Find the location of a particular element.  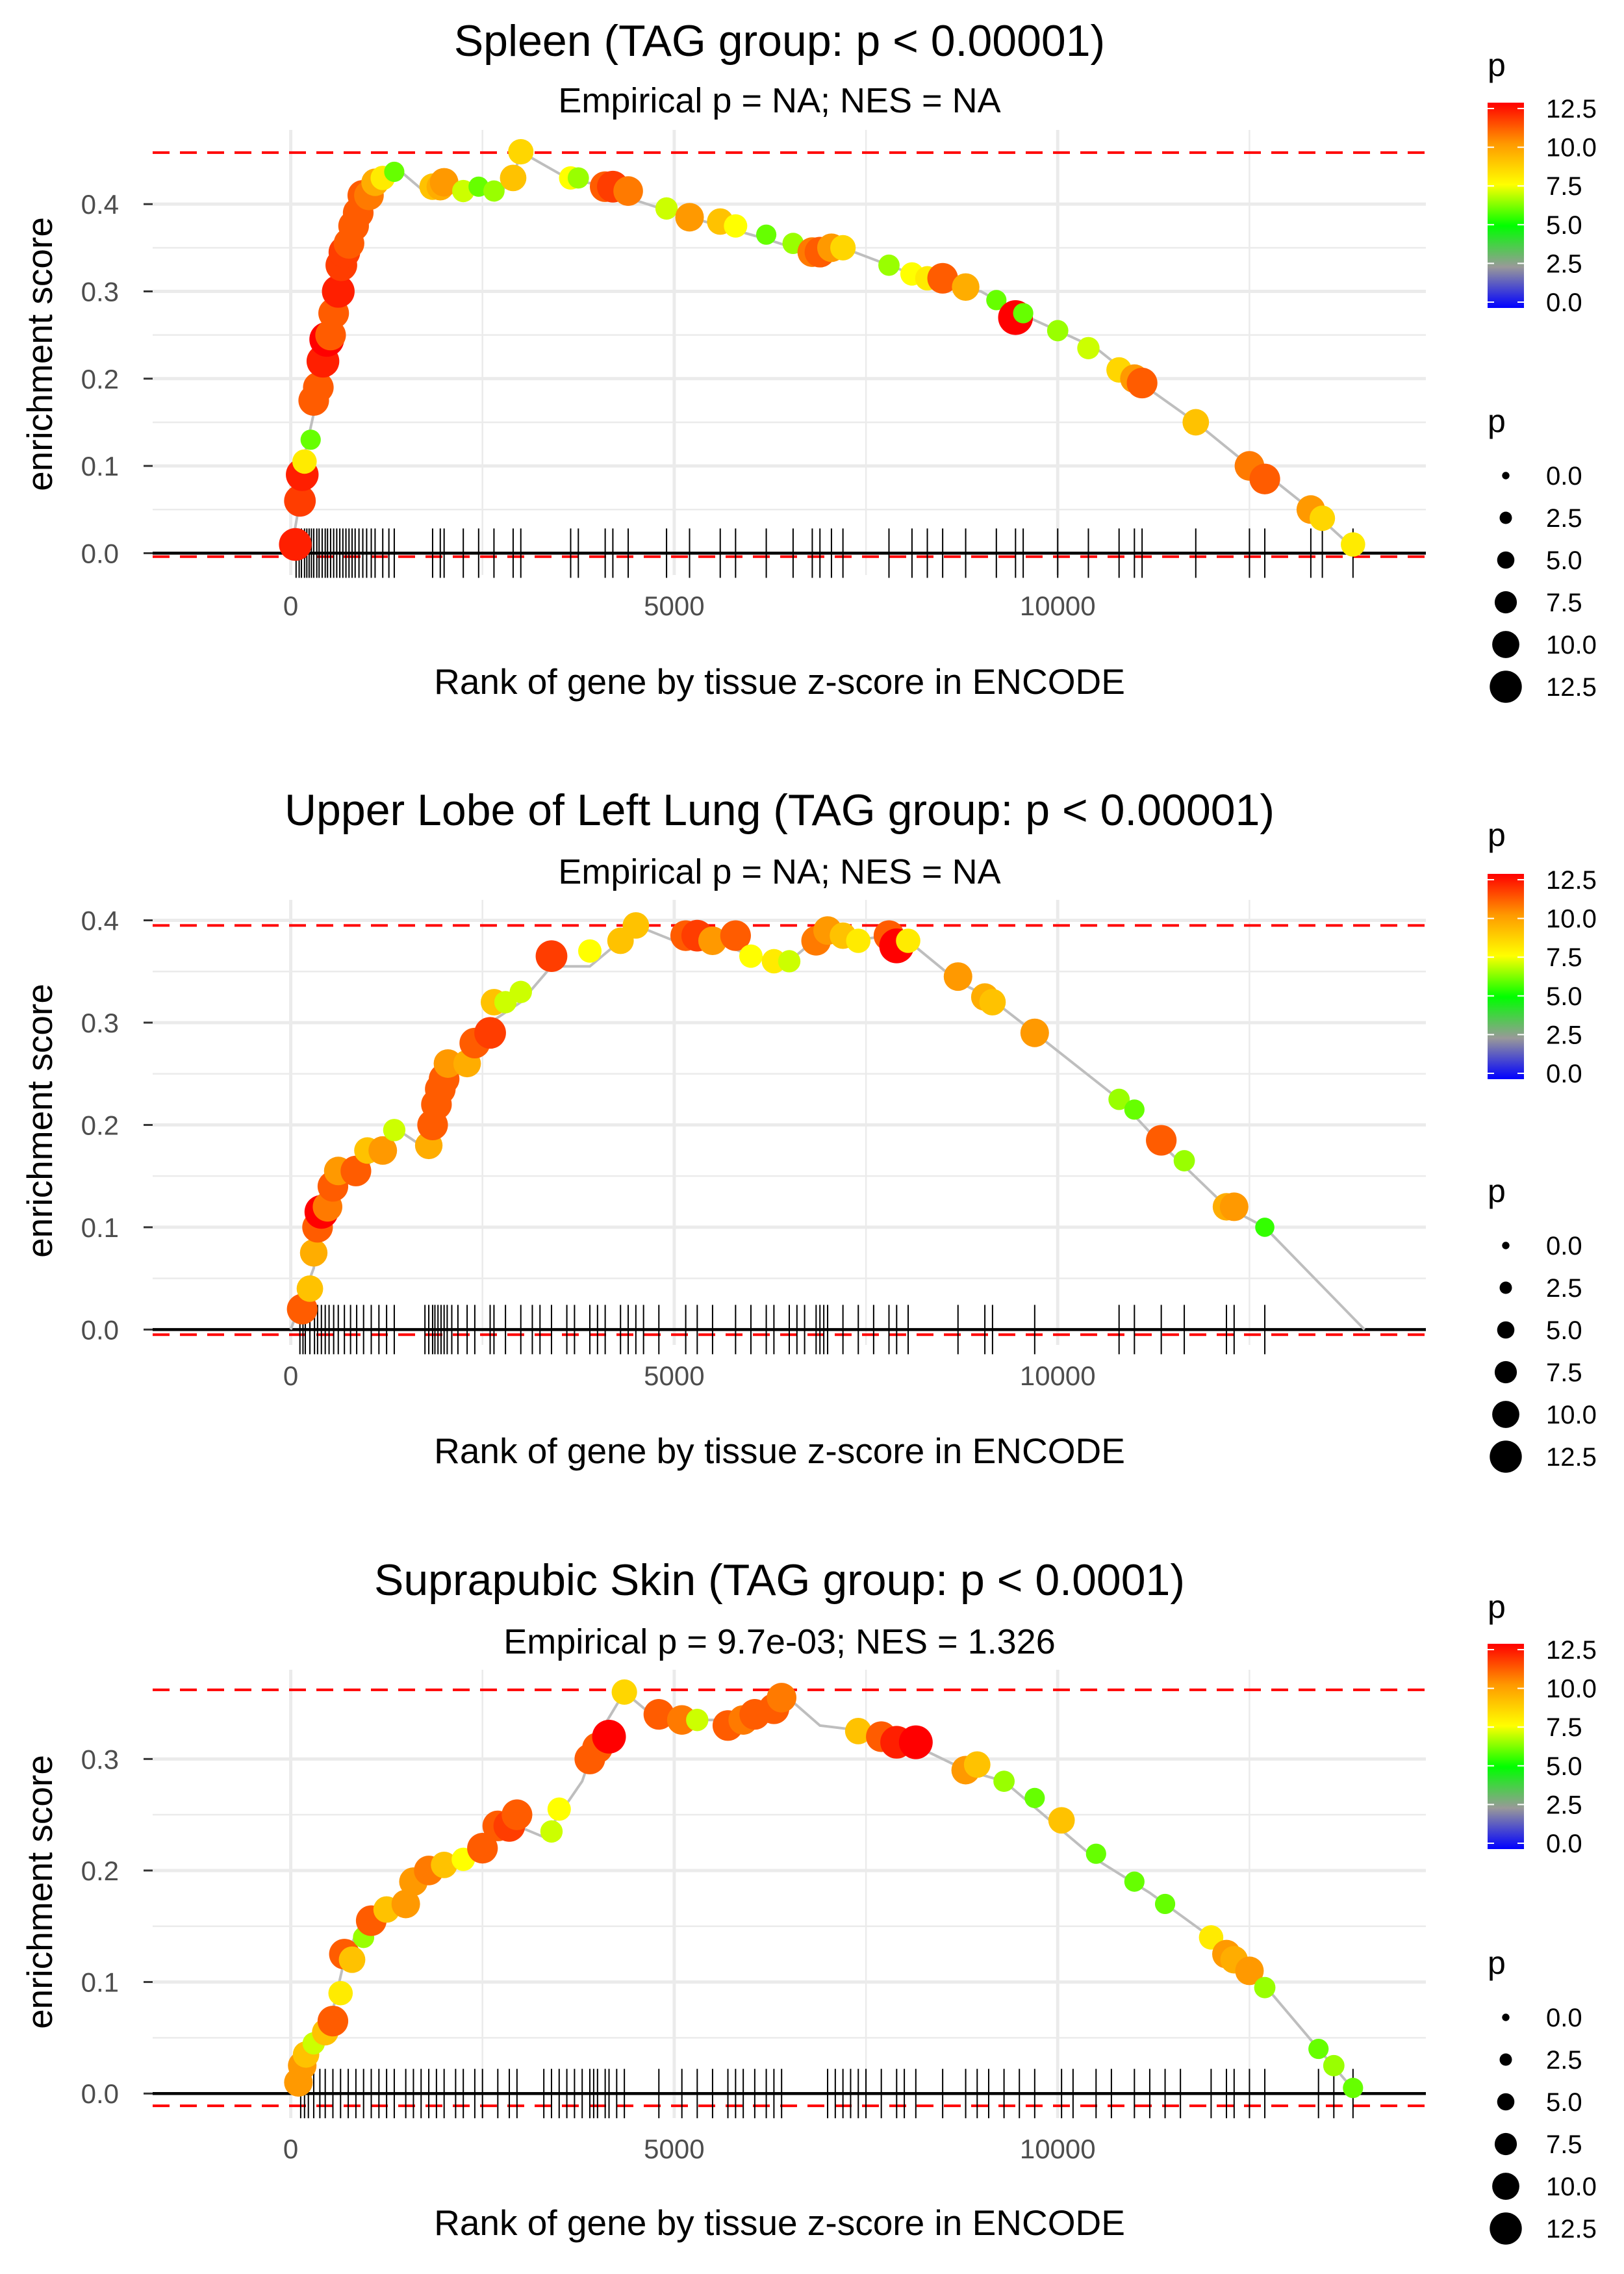

size-legend-title: p is located at coordinates (1497, 1963).